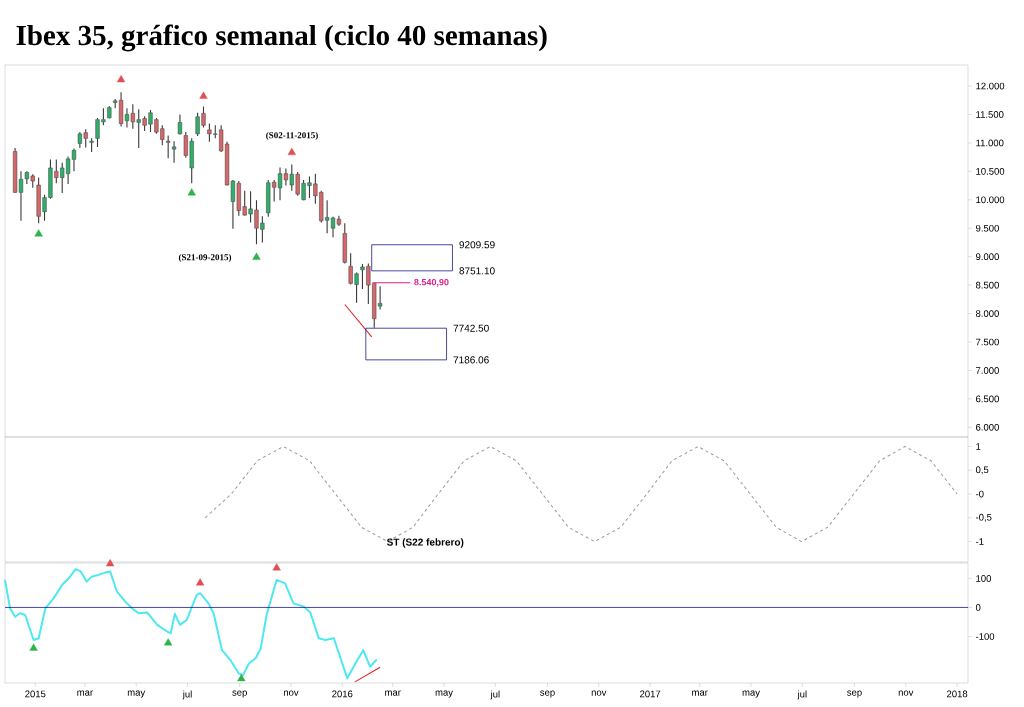  Describe the element at coordinates (979, 494) in the screenshot. I see `y-tick-label: -0` at that location.